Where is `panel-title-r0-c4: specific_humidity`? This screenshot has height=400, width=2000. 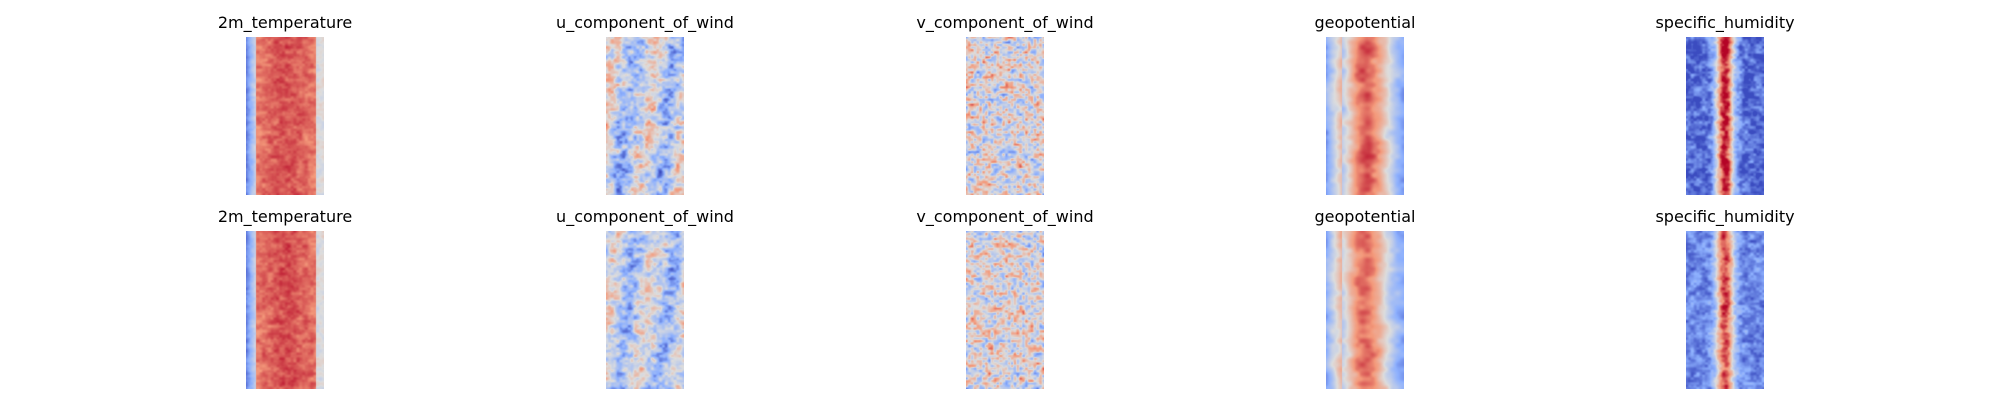
panel-title-r0-c4: specific_humidity is located at coordinates (1725, 22).